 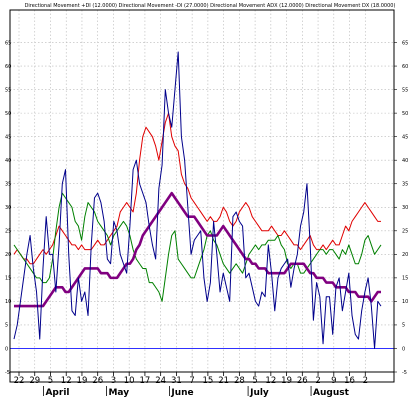 What do you see at coordinates (160, 381) in the screenshot?
I see `x-tick-label: 24` at bounding box center [160, 381].